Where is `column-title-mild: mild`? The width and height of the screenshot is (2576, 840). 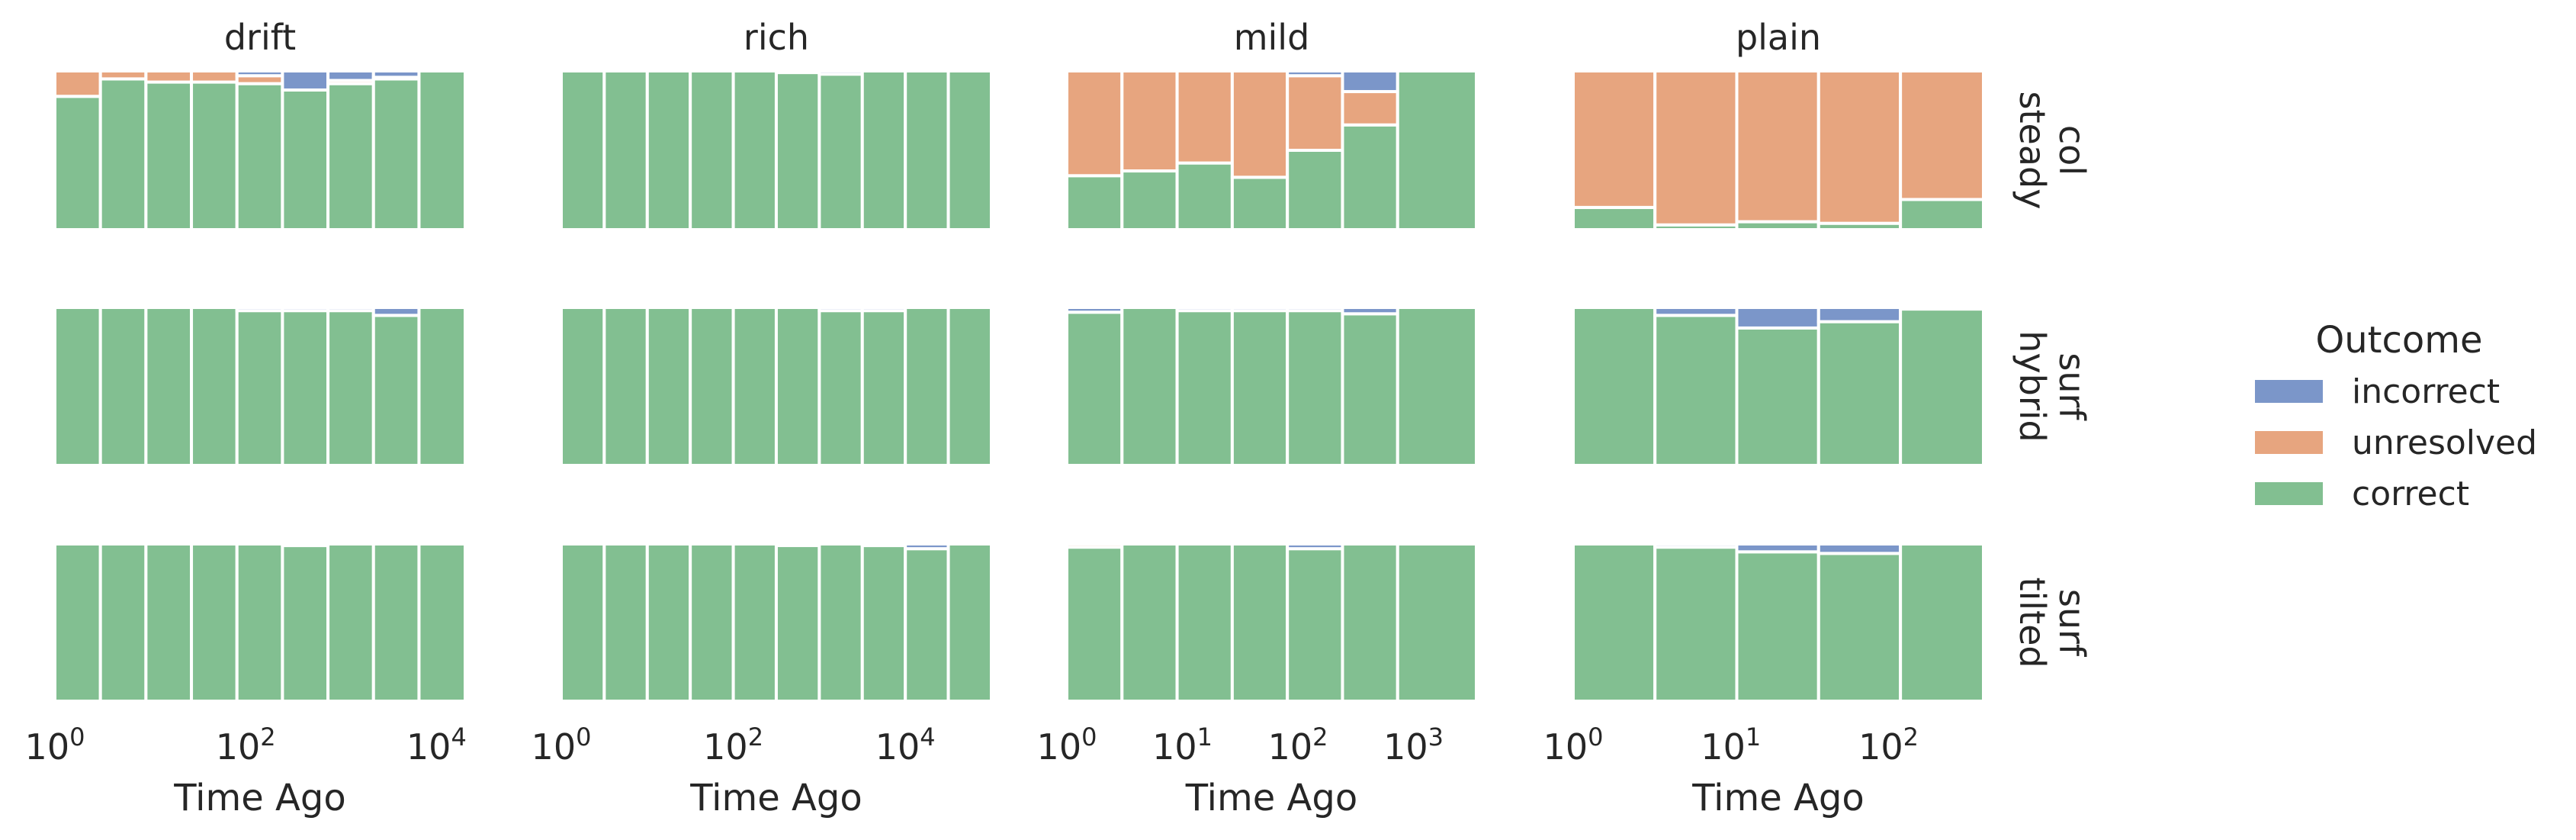
column-title-mild: mild is located at coordinates (1272, 37).